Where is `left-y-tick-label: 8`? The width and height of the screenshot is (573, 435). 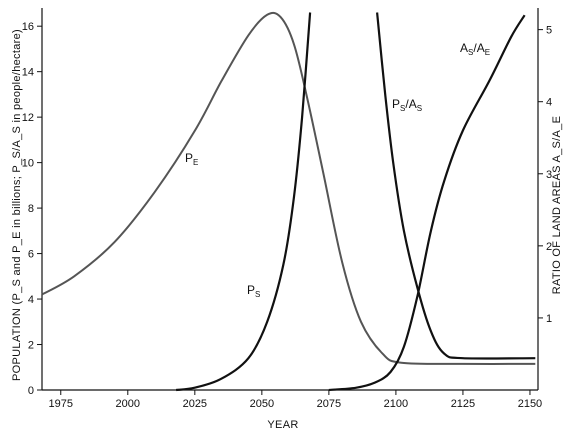
left-y-tick-label: 8 is located at coordinates (31, 209).